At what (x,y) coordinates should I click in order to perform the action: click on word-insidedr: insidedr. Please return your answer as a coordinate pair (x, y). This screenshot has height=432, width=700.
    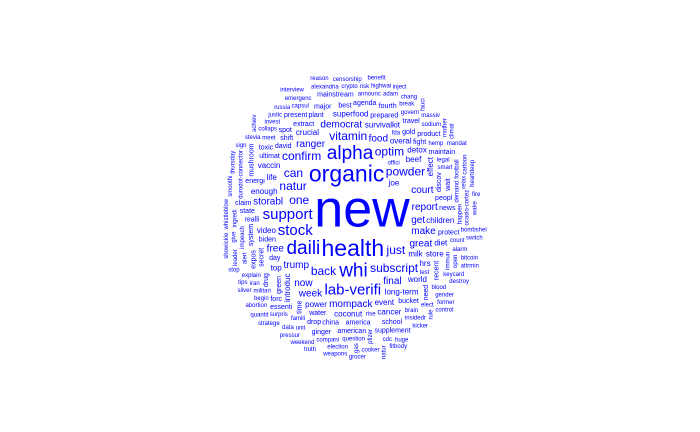
    Looking at the image, I should click on (415, 319).